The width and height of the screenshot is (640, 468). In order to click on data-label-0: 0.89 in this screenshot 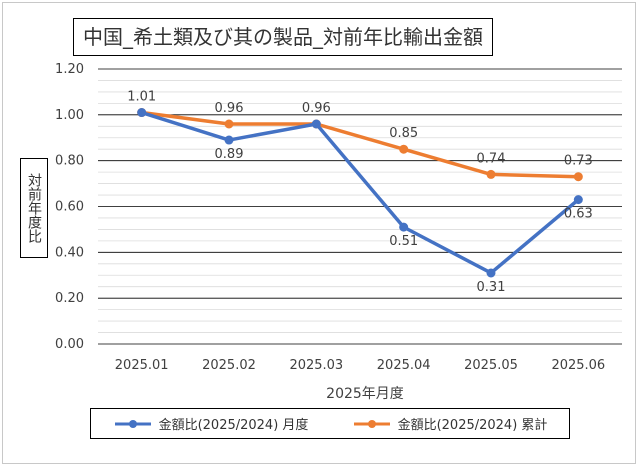, I will do `click(229, 154)`.